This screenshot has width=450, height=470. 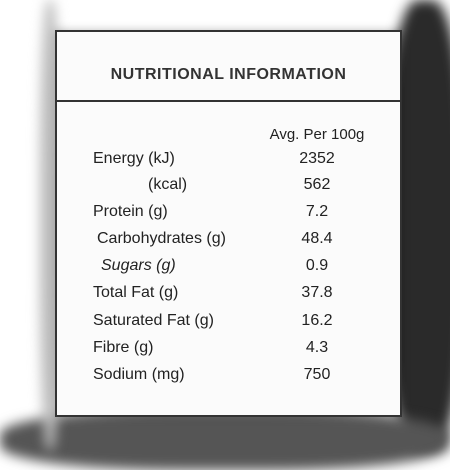 I want to click on nutrient-value: 16.2, so click(x=317, y=320).